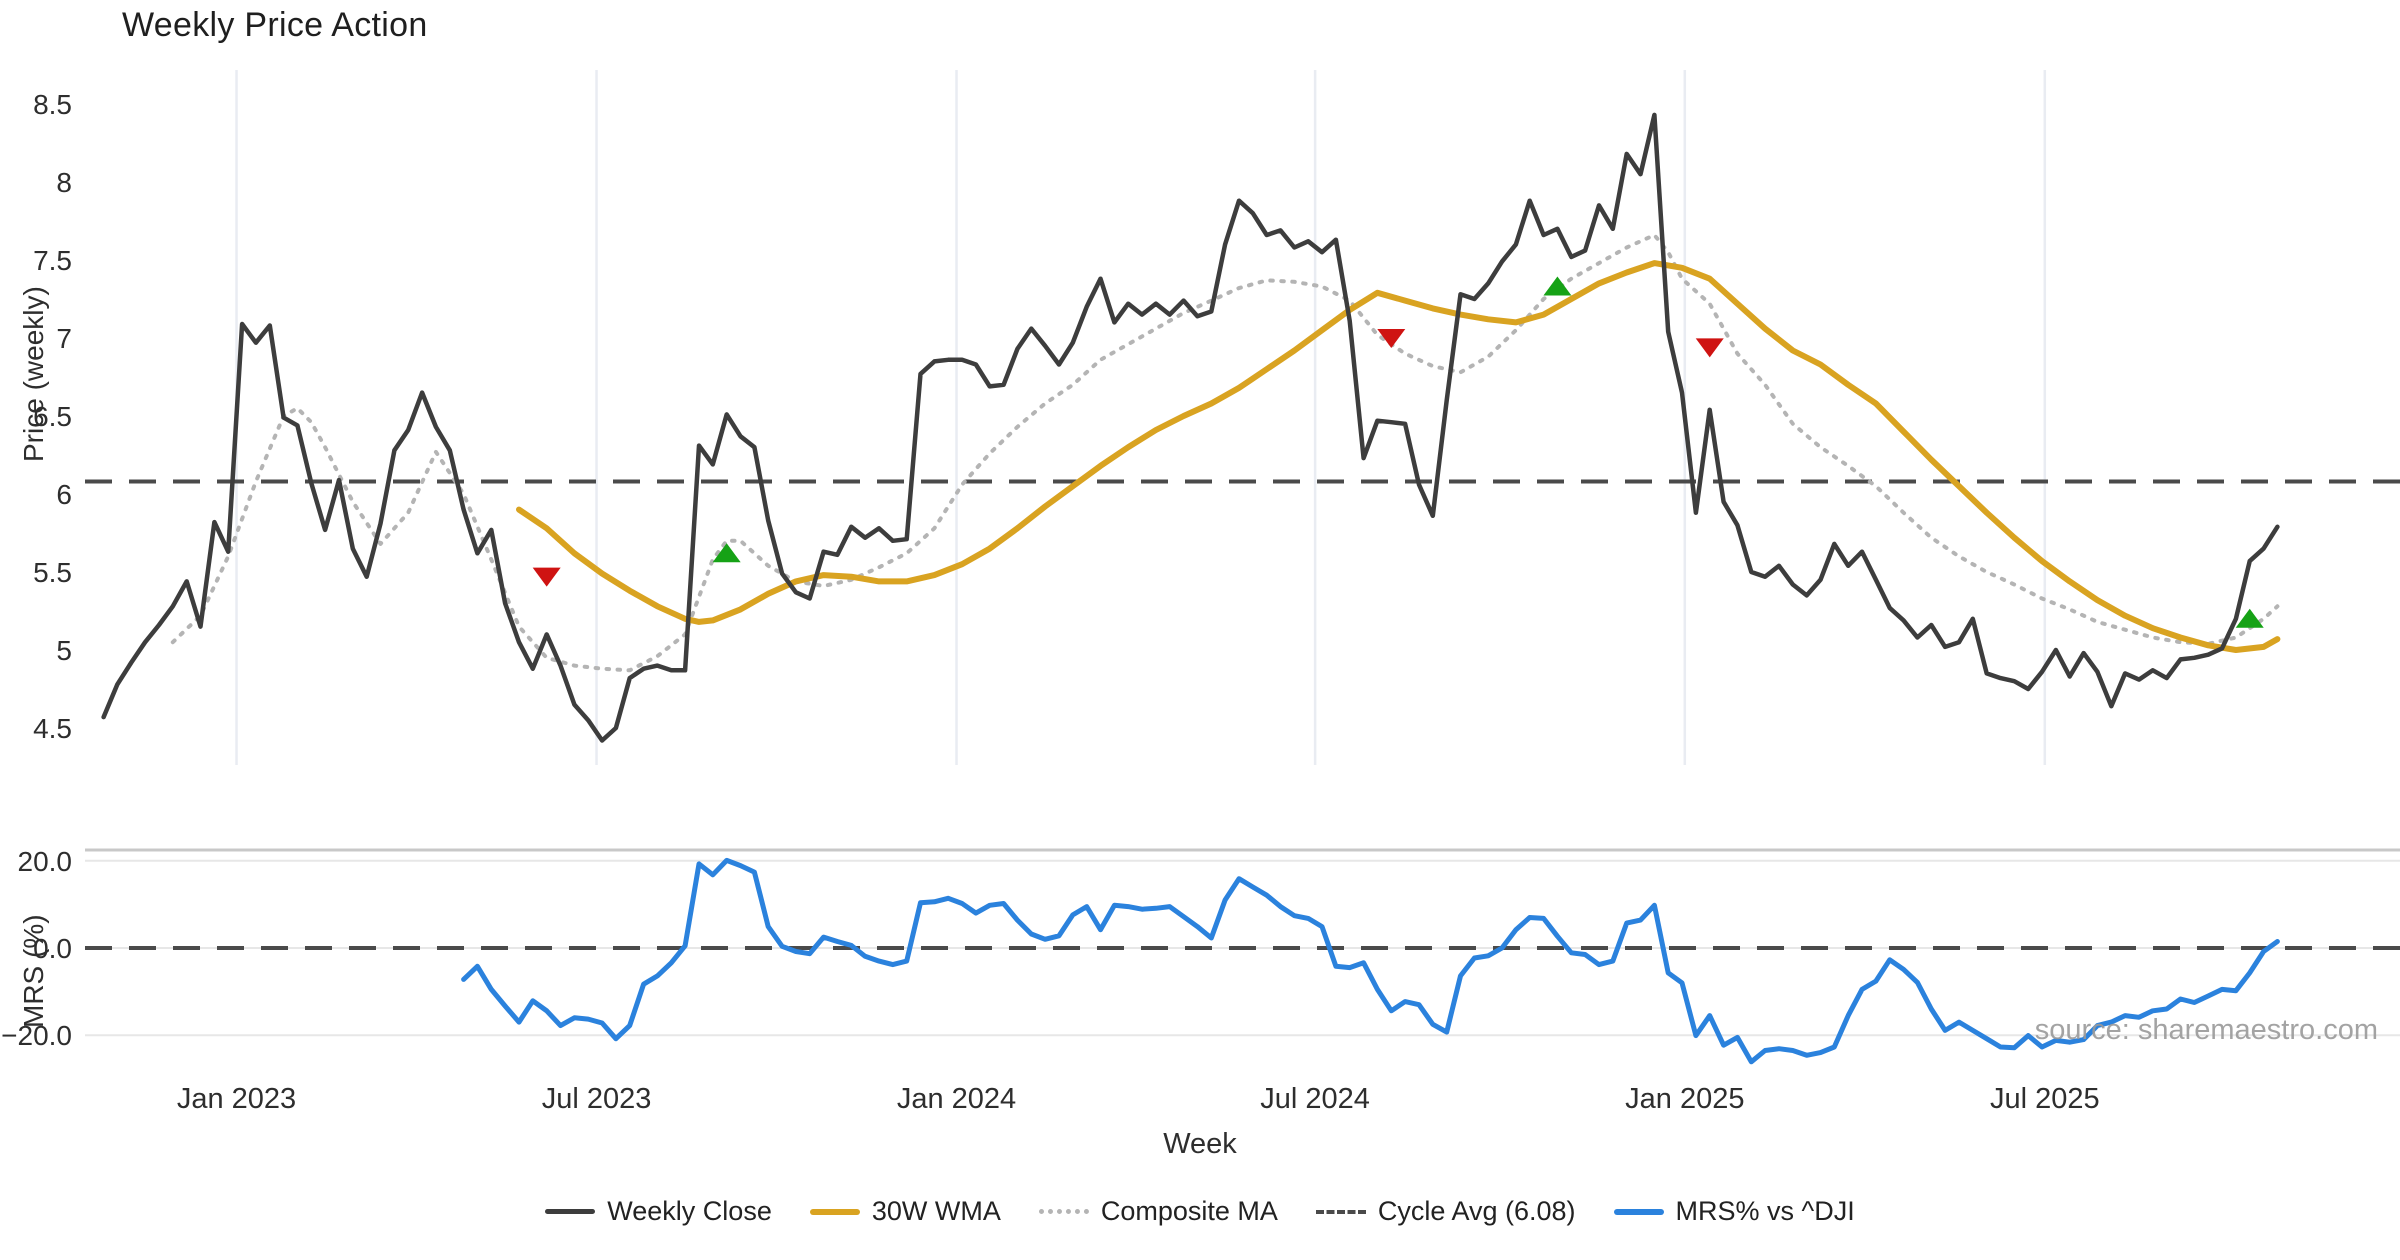 The image size is (2400, 1260). Describe the element at coordinates (36, 1035) in the screenshot. I see `mrs-ytick-2: −20.0` at that location.